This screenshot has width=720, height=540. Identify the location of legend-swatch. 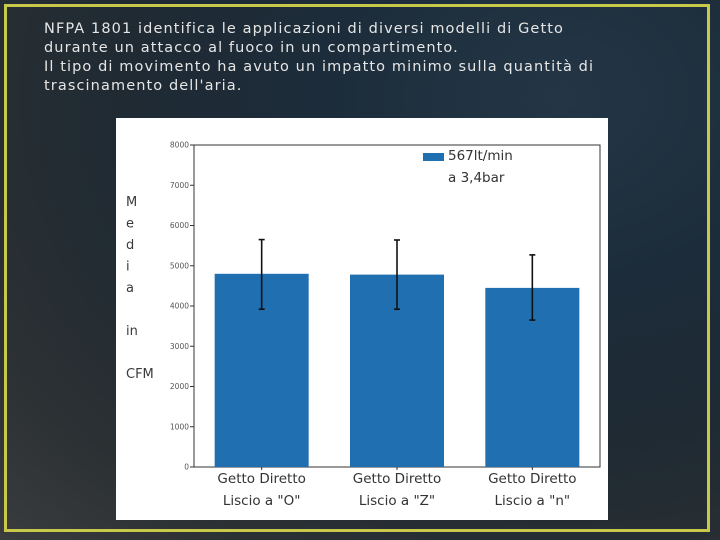
(433, 157).